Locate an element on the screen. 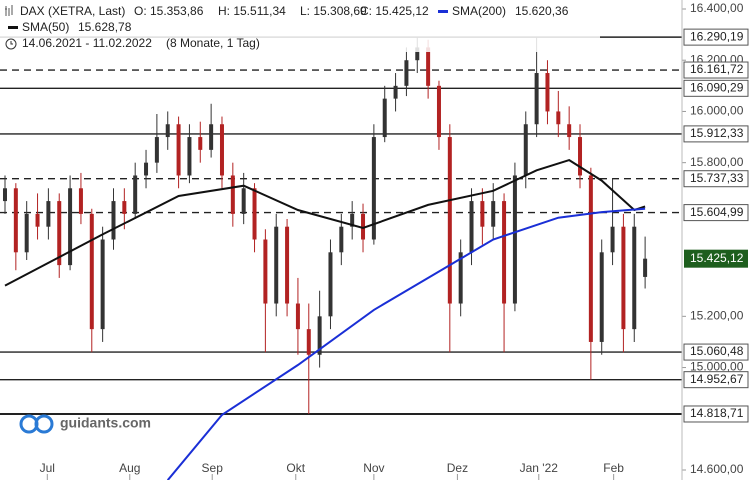  last-price-label: 15.425,12 is located at coordinates (717, 258).